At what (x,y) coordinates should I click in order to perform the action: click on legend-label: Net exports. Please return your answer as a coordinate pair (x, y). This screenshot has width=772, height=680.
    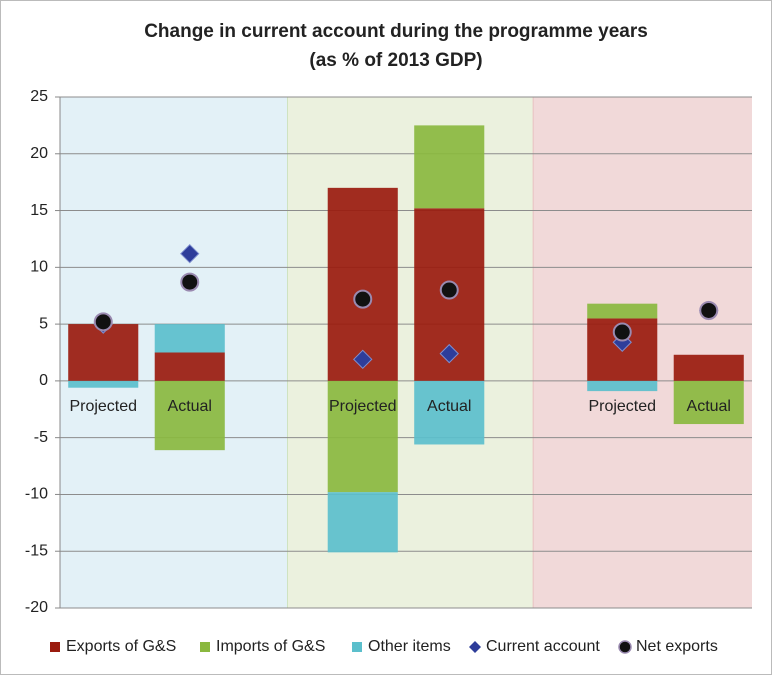
    Looking at the image, I should click on (677, 646).